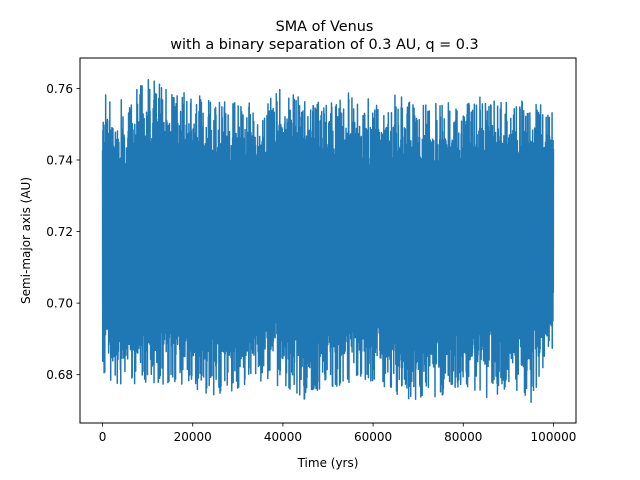 The width and height of the screenshot is (640, 480). What do you see at coordinates (59, 375) in the screenshot?
I see `y-tick-label: 0.68` at bounding box center [59, 375].